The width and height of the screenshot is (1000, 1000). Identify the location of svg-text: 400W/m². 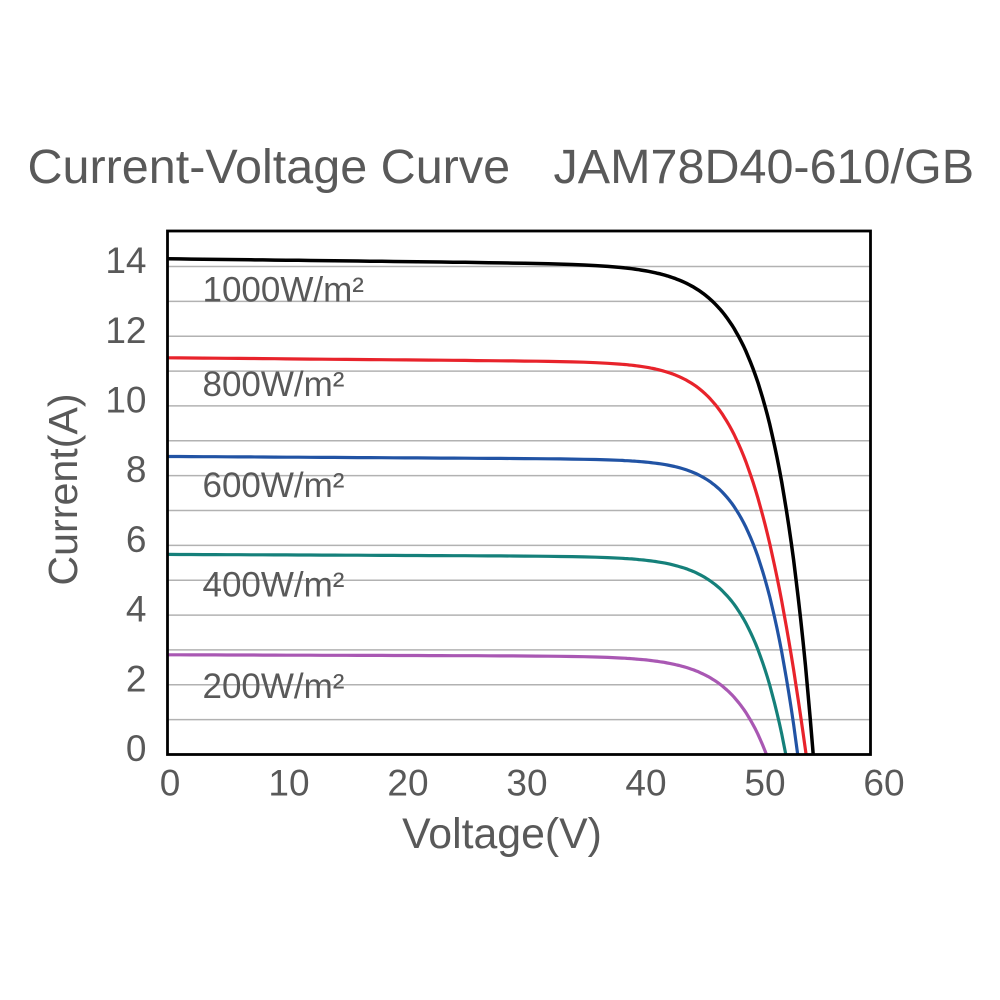
(274, 584).